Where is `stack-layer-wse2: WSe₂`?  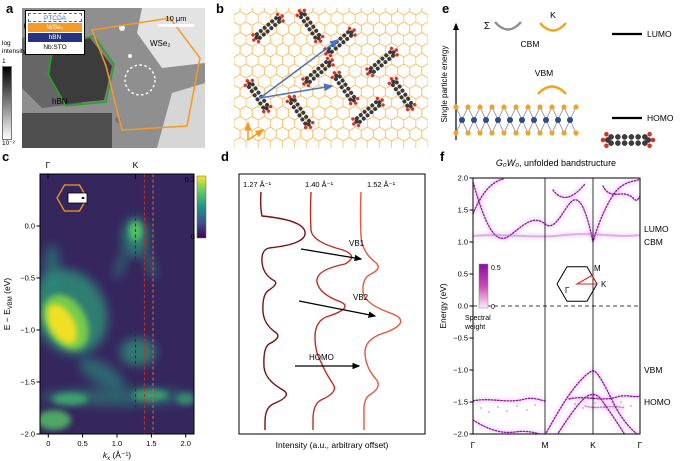 stack-layer-wse2: WSe₂ is located at coordinates (55, 27).